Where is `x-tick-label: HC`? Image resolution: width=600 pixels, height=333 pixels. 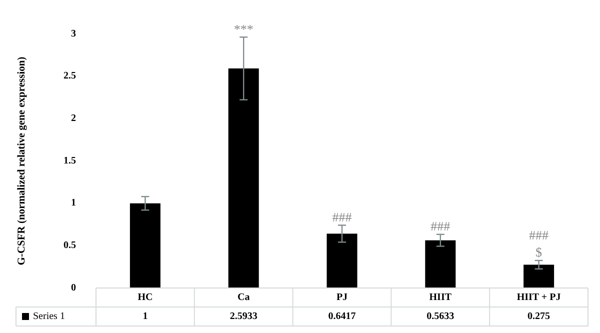
x-tick-label: HC is located at coordinates (145, 297).